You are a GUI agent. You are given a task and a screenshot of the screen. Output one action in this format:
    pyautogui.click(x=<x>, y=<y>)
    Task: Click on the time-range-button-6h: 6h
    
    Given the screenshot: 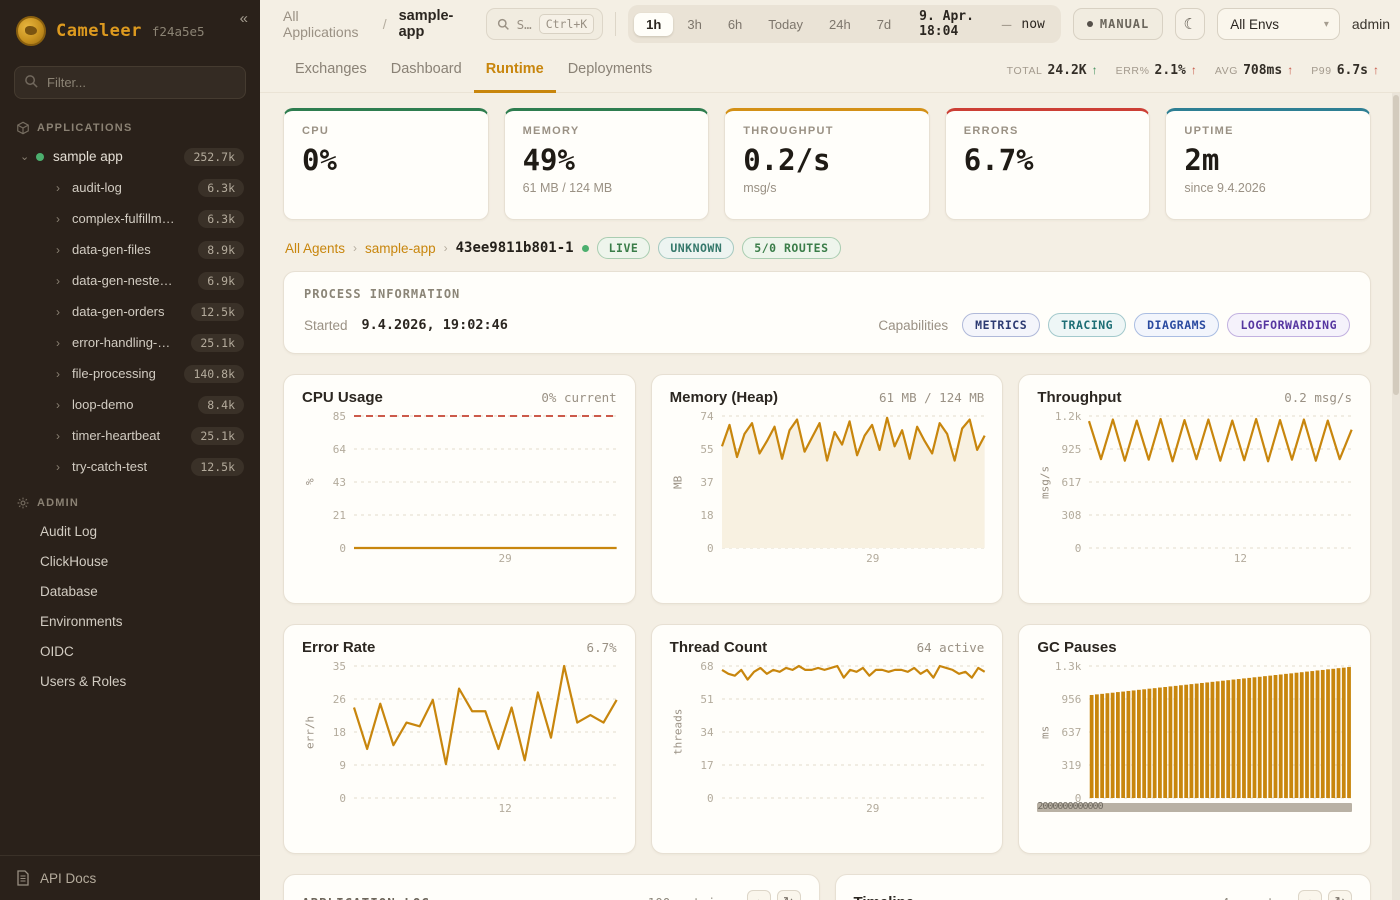 What is the action you would take?
    pyautogui.click(x=735, y=24)
    